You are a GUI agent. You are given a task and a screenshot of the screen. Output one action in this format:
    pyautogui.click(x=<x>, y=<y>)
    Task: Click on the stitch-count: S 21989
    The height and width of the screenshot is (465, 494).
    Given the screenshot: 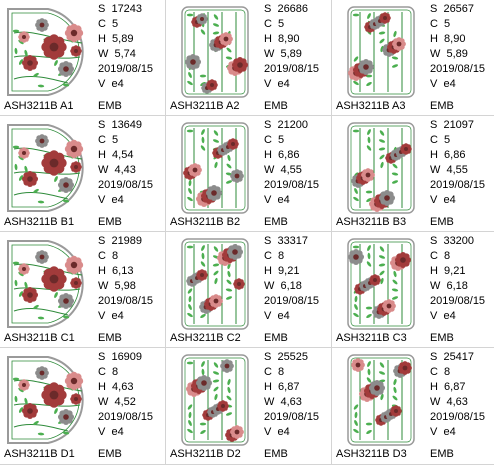 What is the action you would take?
    pyautogui.click(x=120, y=241)
    